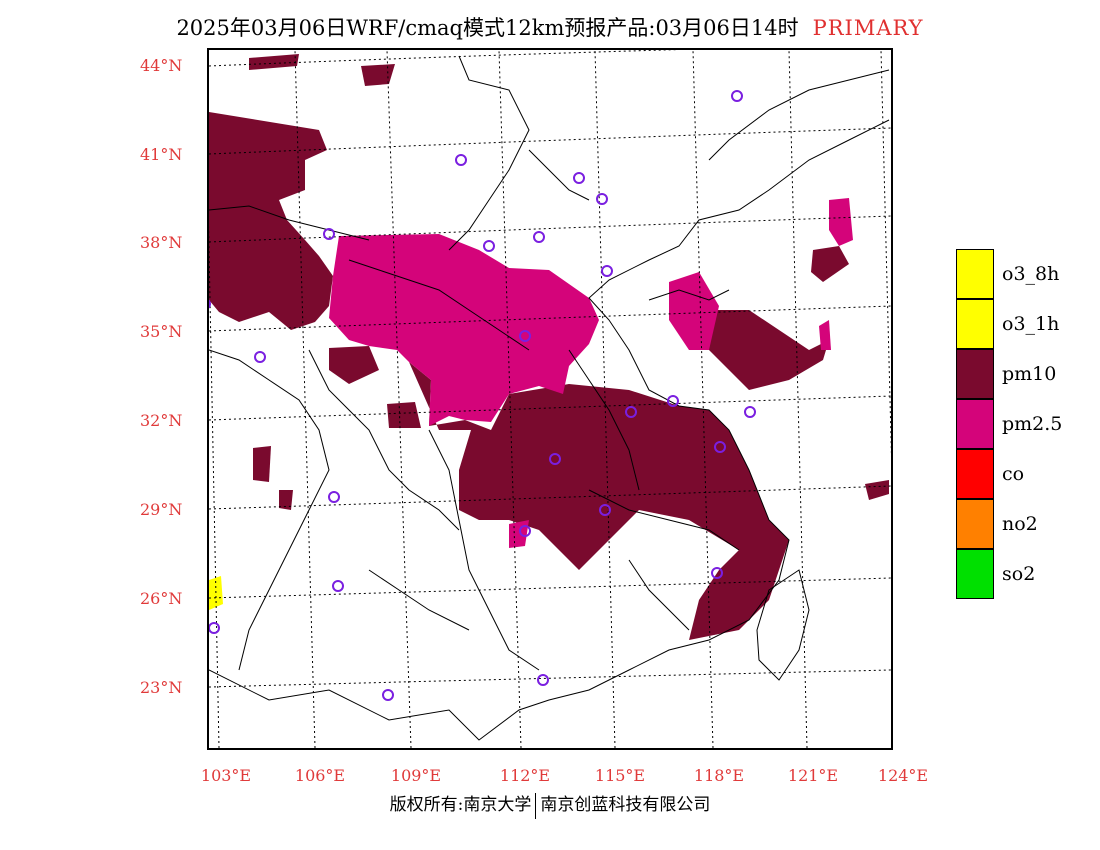  What do you see at coordinates (416, 775) in the screenshot?
I see `lon-label-109: 109°E` at bounding box center [416, 775].